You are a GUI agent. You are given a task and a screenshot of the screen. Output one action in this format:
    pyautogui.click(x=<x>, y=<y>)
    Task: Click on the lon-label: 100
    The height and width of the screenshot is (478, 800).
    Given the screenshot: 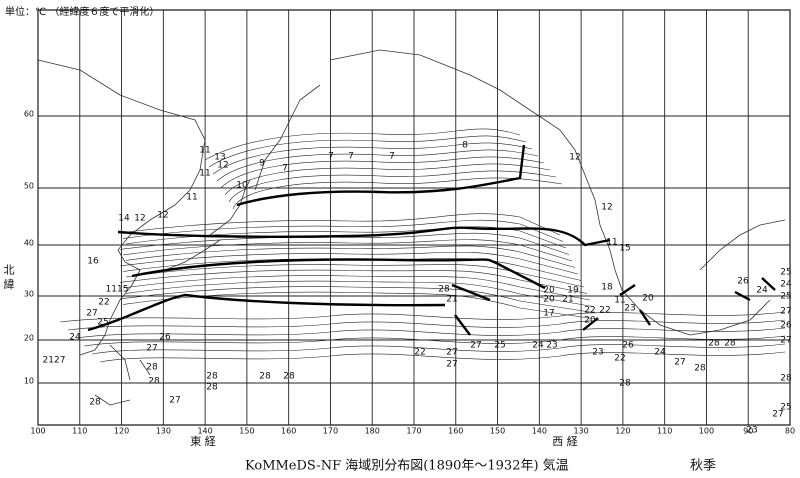 What is the action you would take?
    pyautogui.click(x=706, y=431)
    